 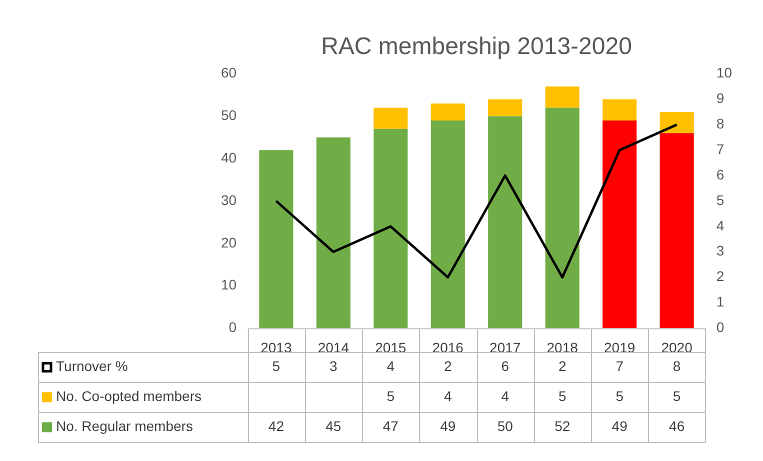 What do you see at coordinates (92, 366) in the screenshot?
I see `legend-label: Turnover %` at bounding box center [92, 366].